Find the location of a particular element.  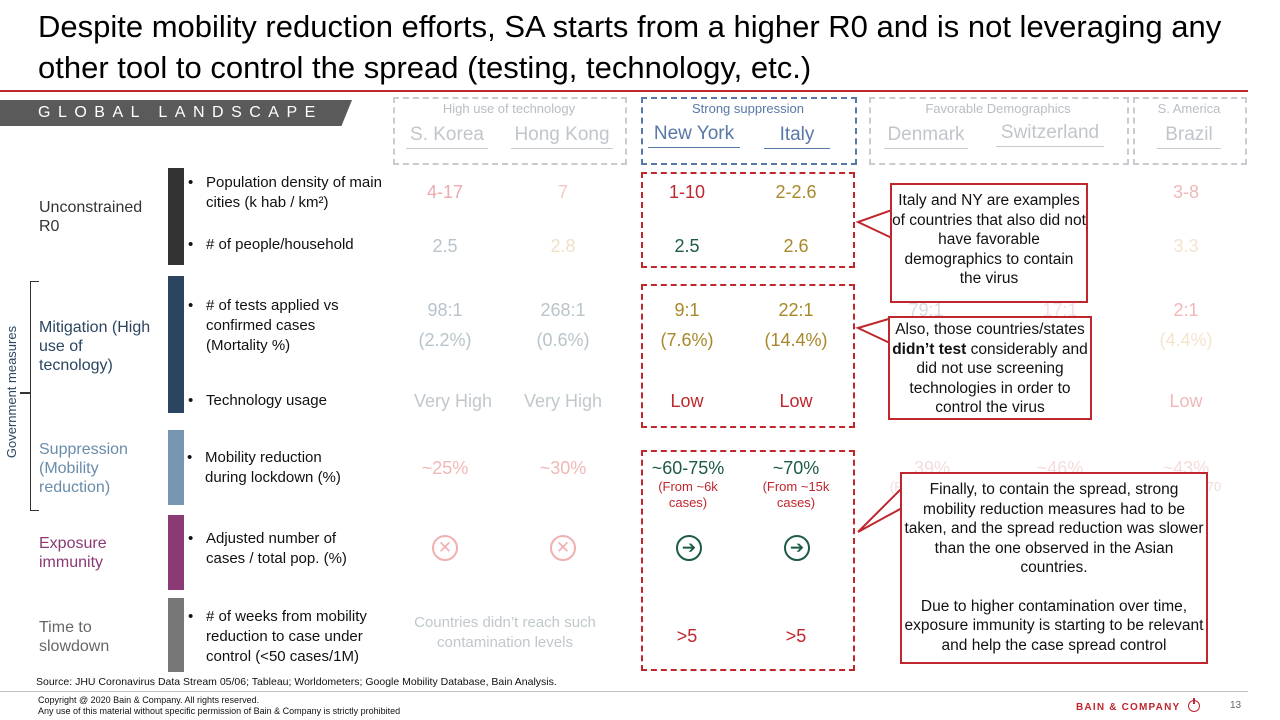

value-density-newyork: 1-10 is located at coordinates (687, 192).